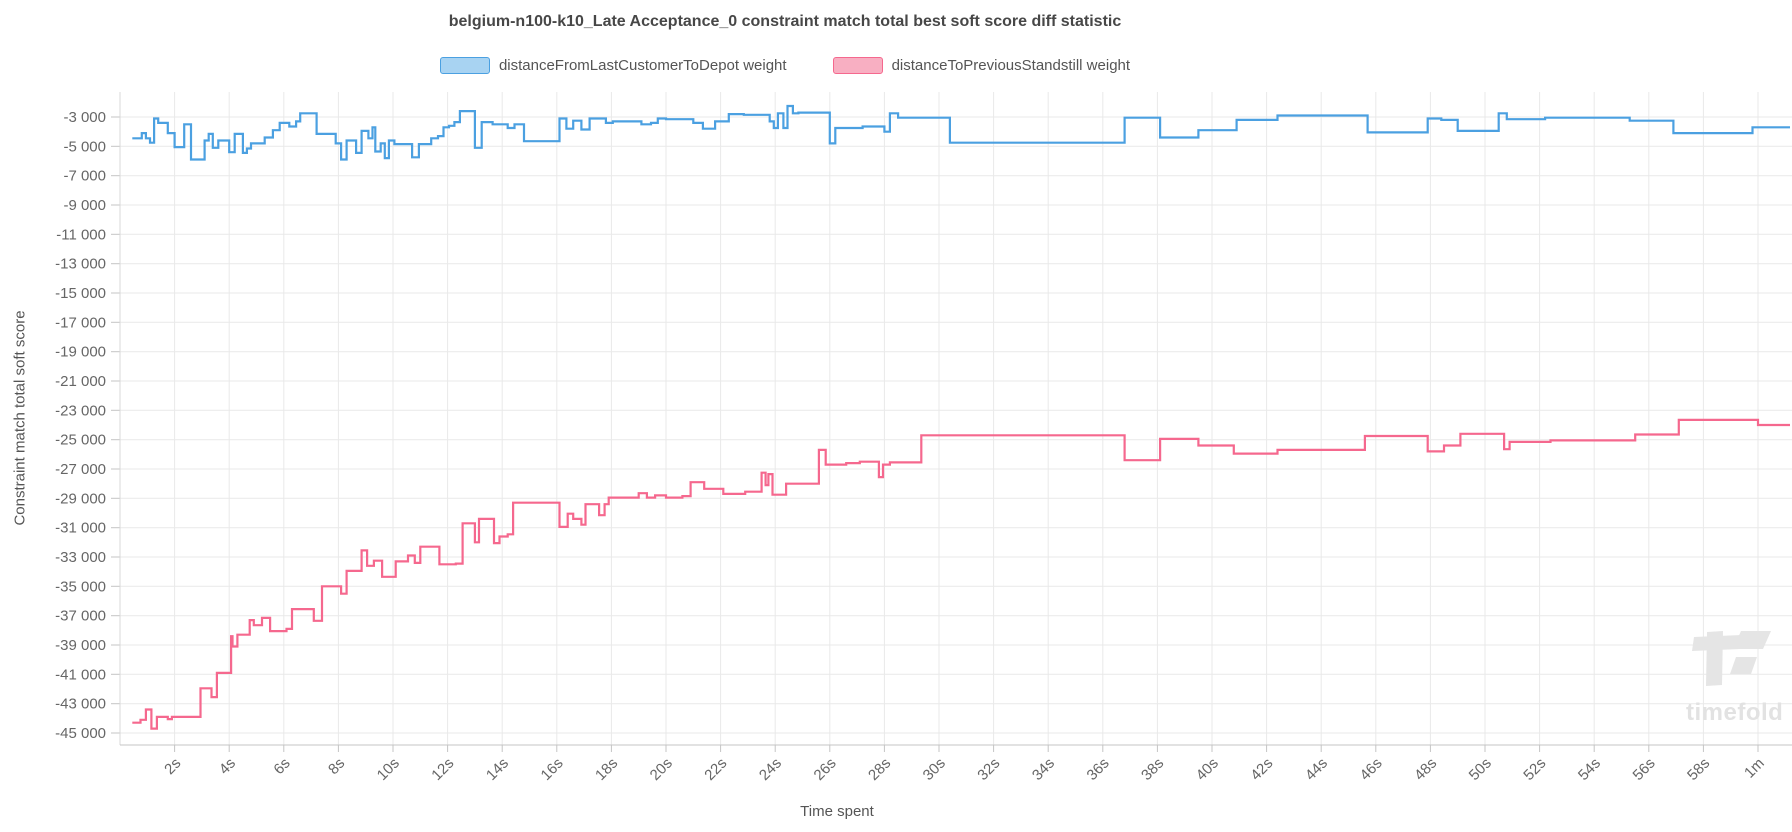  What do you see at coordinates (80, 528) in the screenshot?
I see `y-tick-label: -31 000` at bounding box center [80, 528].